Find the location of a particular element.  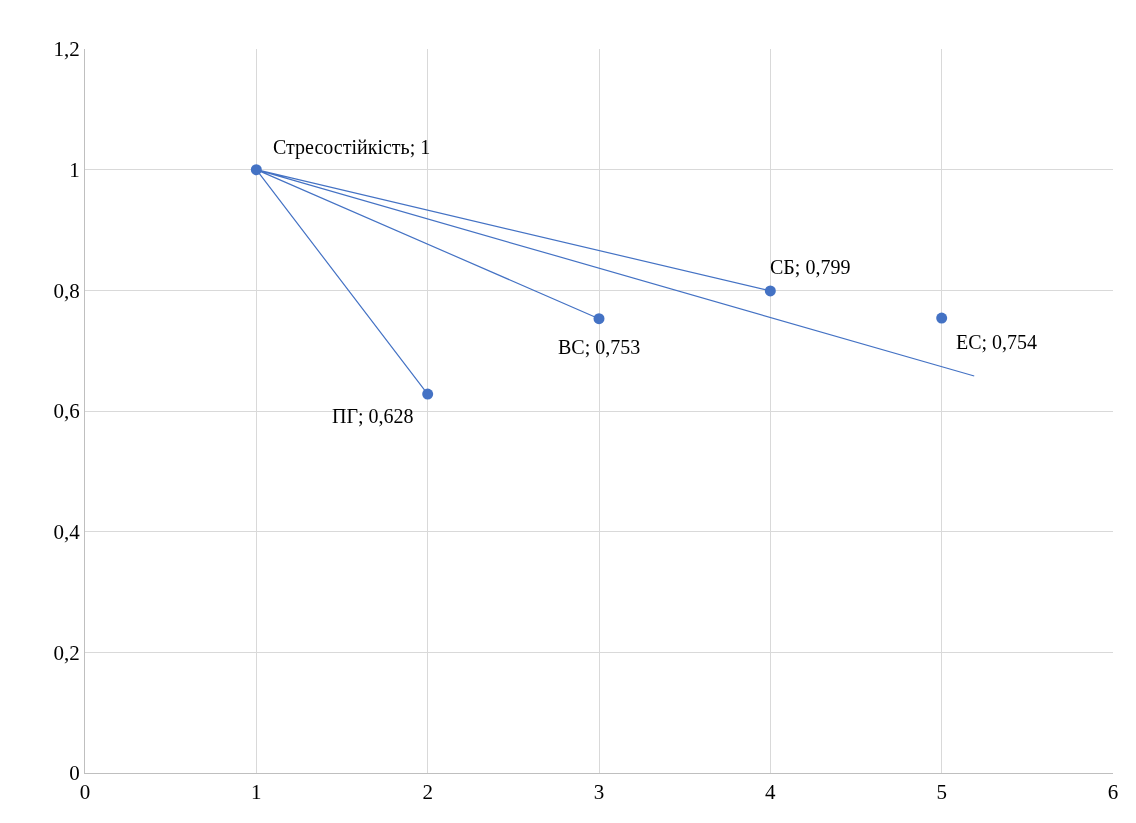

y-tick-label: 1,2 is located at coordinates (66, 49).